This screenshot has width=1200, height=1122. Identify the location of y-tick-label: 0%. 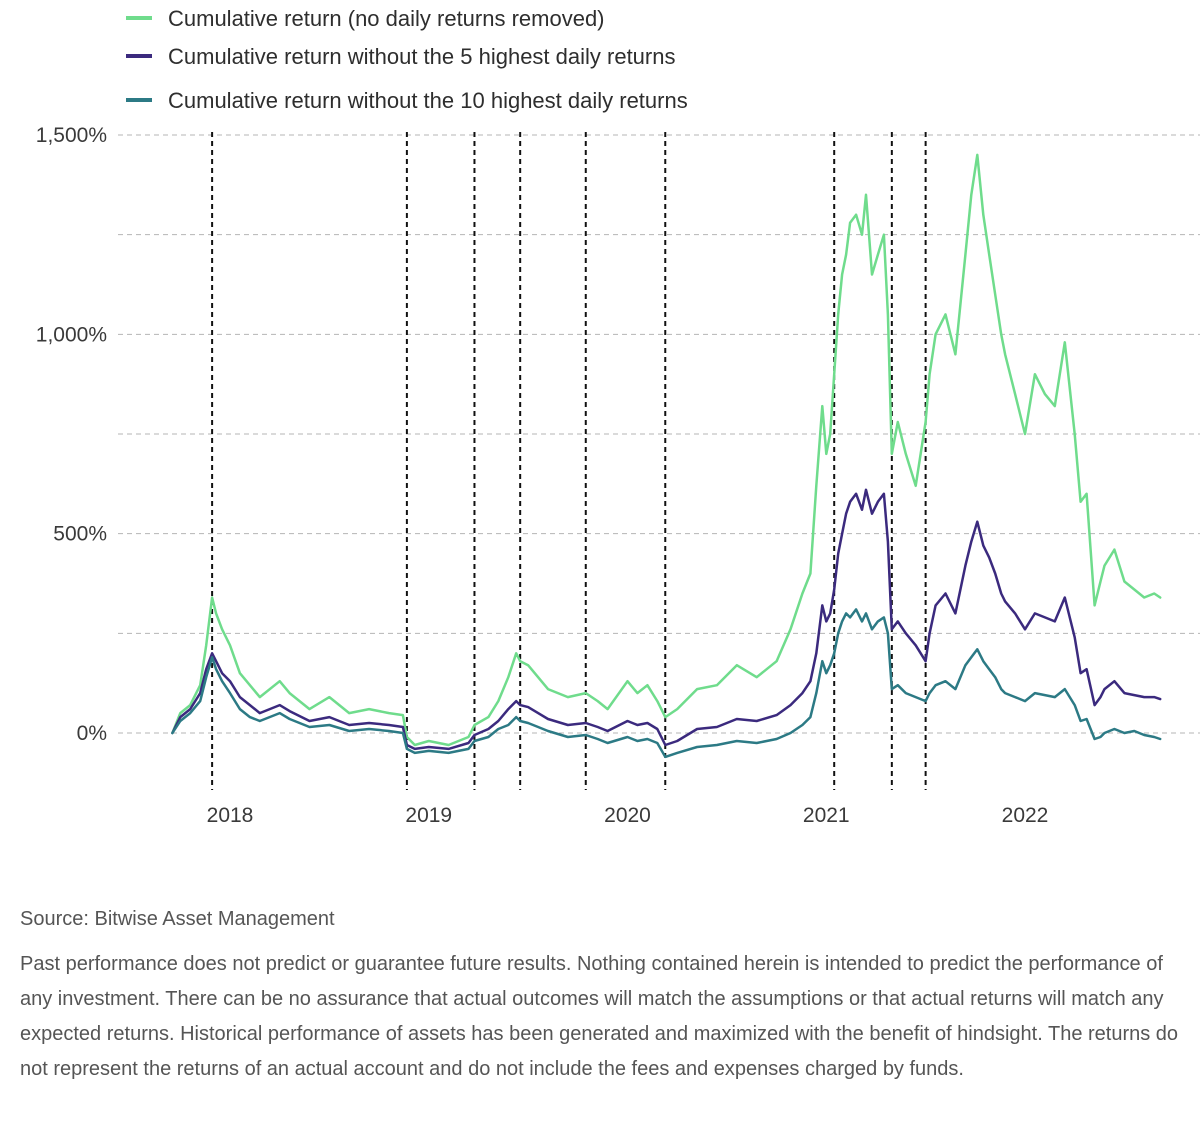
(92, 733).